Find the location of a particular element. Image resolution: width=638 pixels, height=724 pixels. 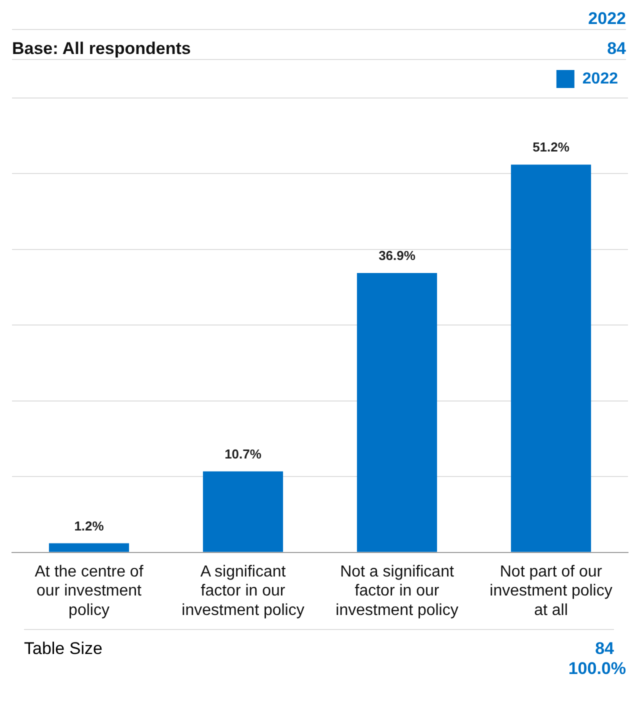

data-label: 36.9% is located at coordinates (397, 256).